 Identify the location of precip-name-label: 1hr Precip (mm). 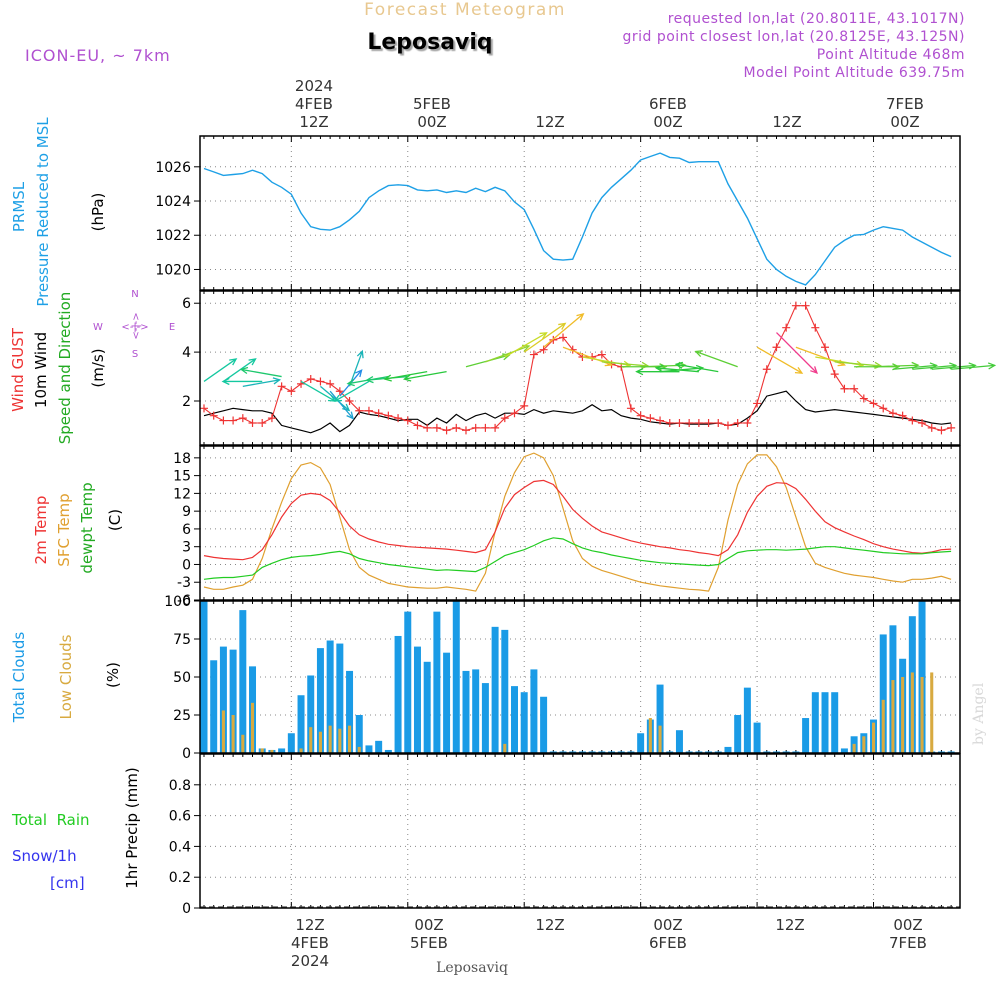
(132, 827).